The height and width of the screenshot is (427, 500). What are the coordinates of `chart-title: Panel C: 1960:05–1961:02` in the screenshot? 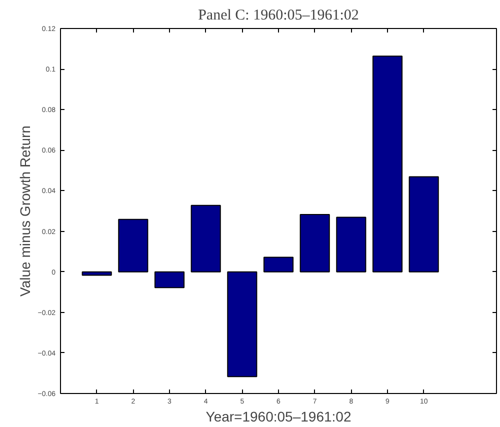 It's located at (278, 16).